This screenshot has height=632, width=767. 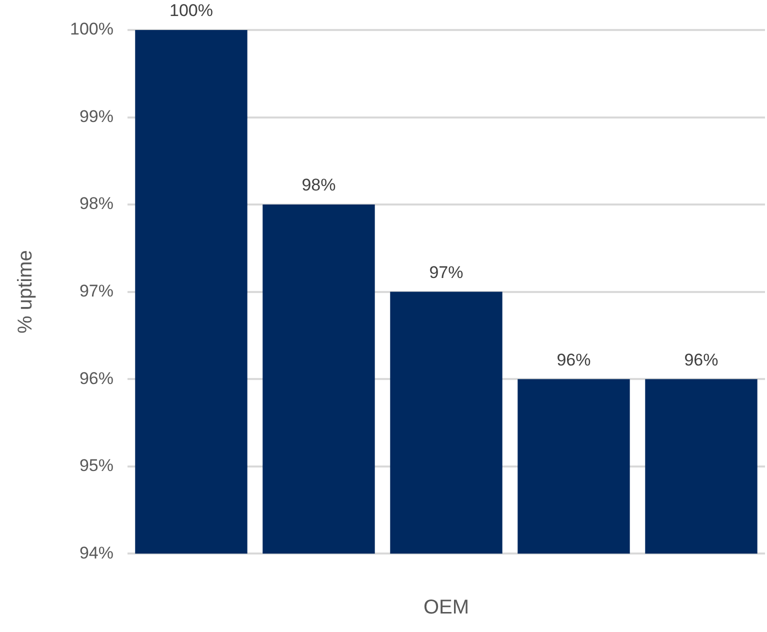 What do you see at coordinates (25, 292) in the screenshot?
I see `y-axis-title: % uptime` at bounding box center [25, 292].